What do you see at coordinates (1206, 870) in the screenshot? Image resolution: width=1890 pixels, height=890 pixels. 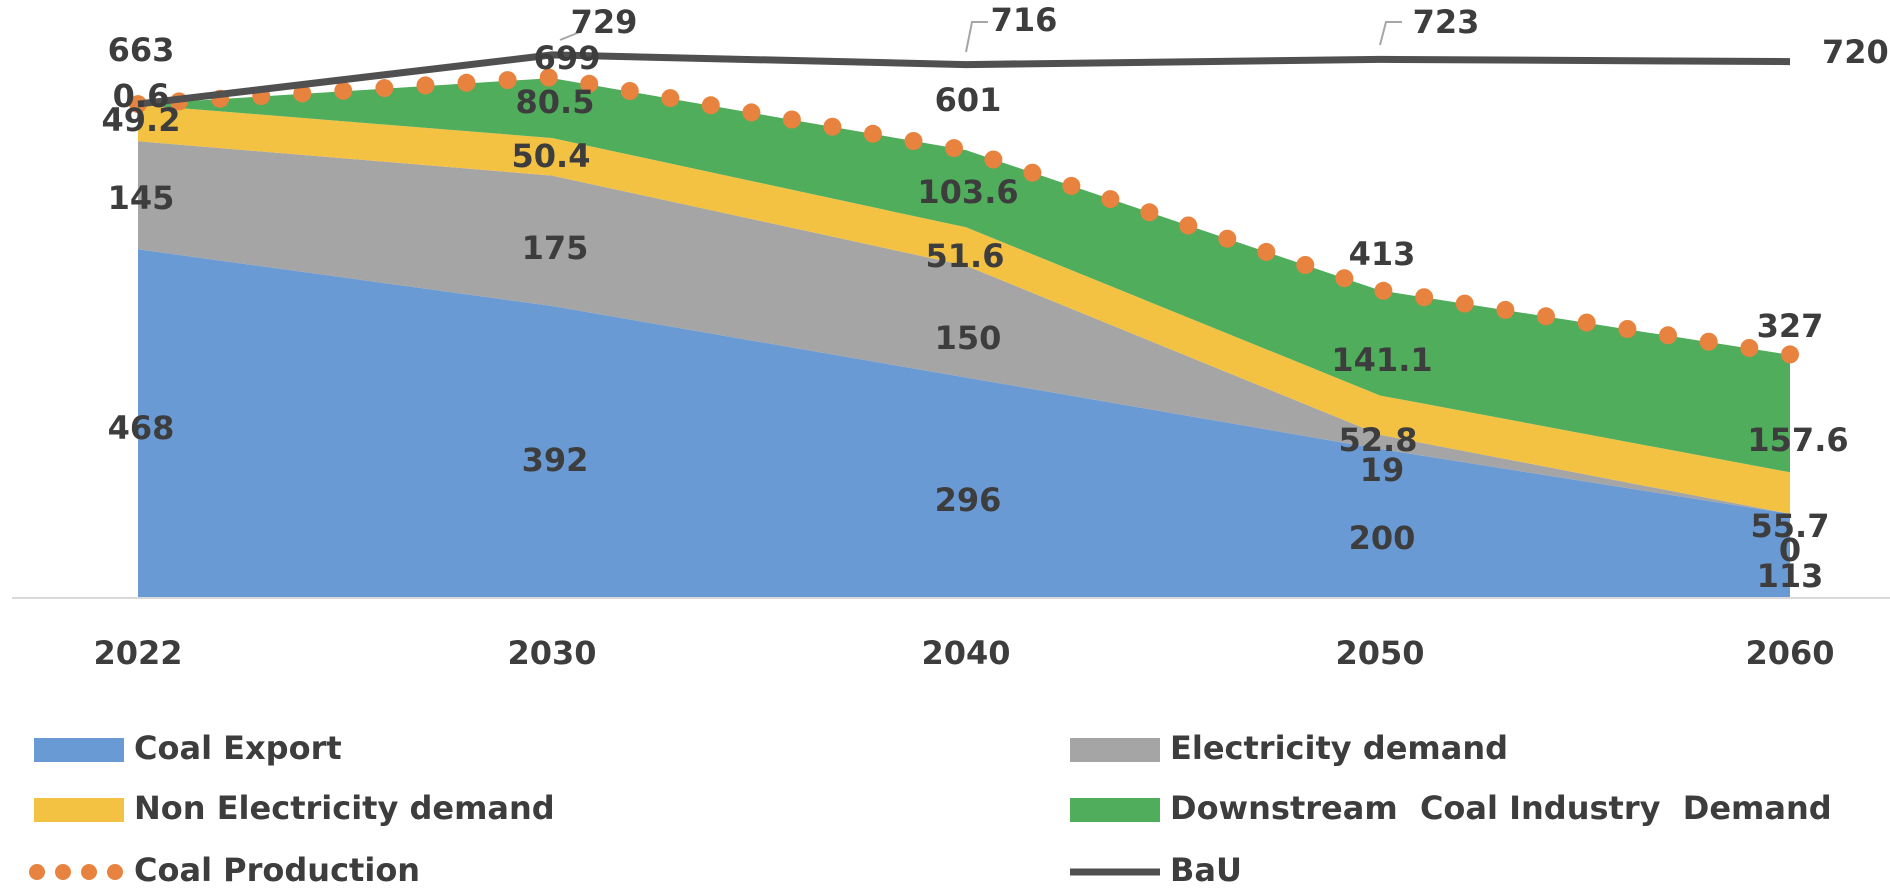 I see `legend-label: BaU` at bounding box center [1206, 870].